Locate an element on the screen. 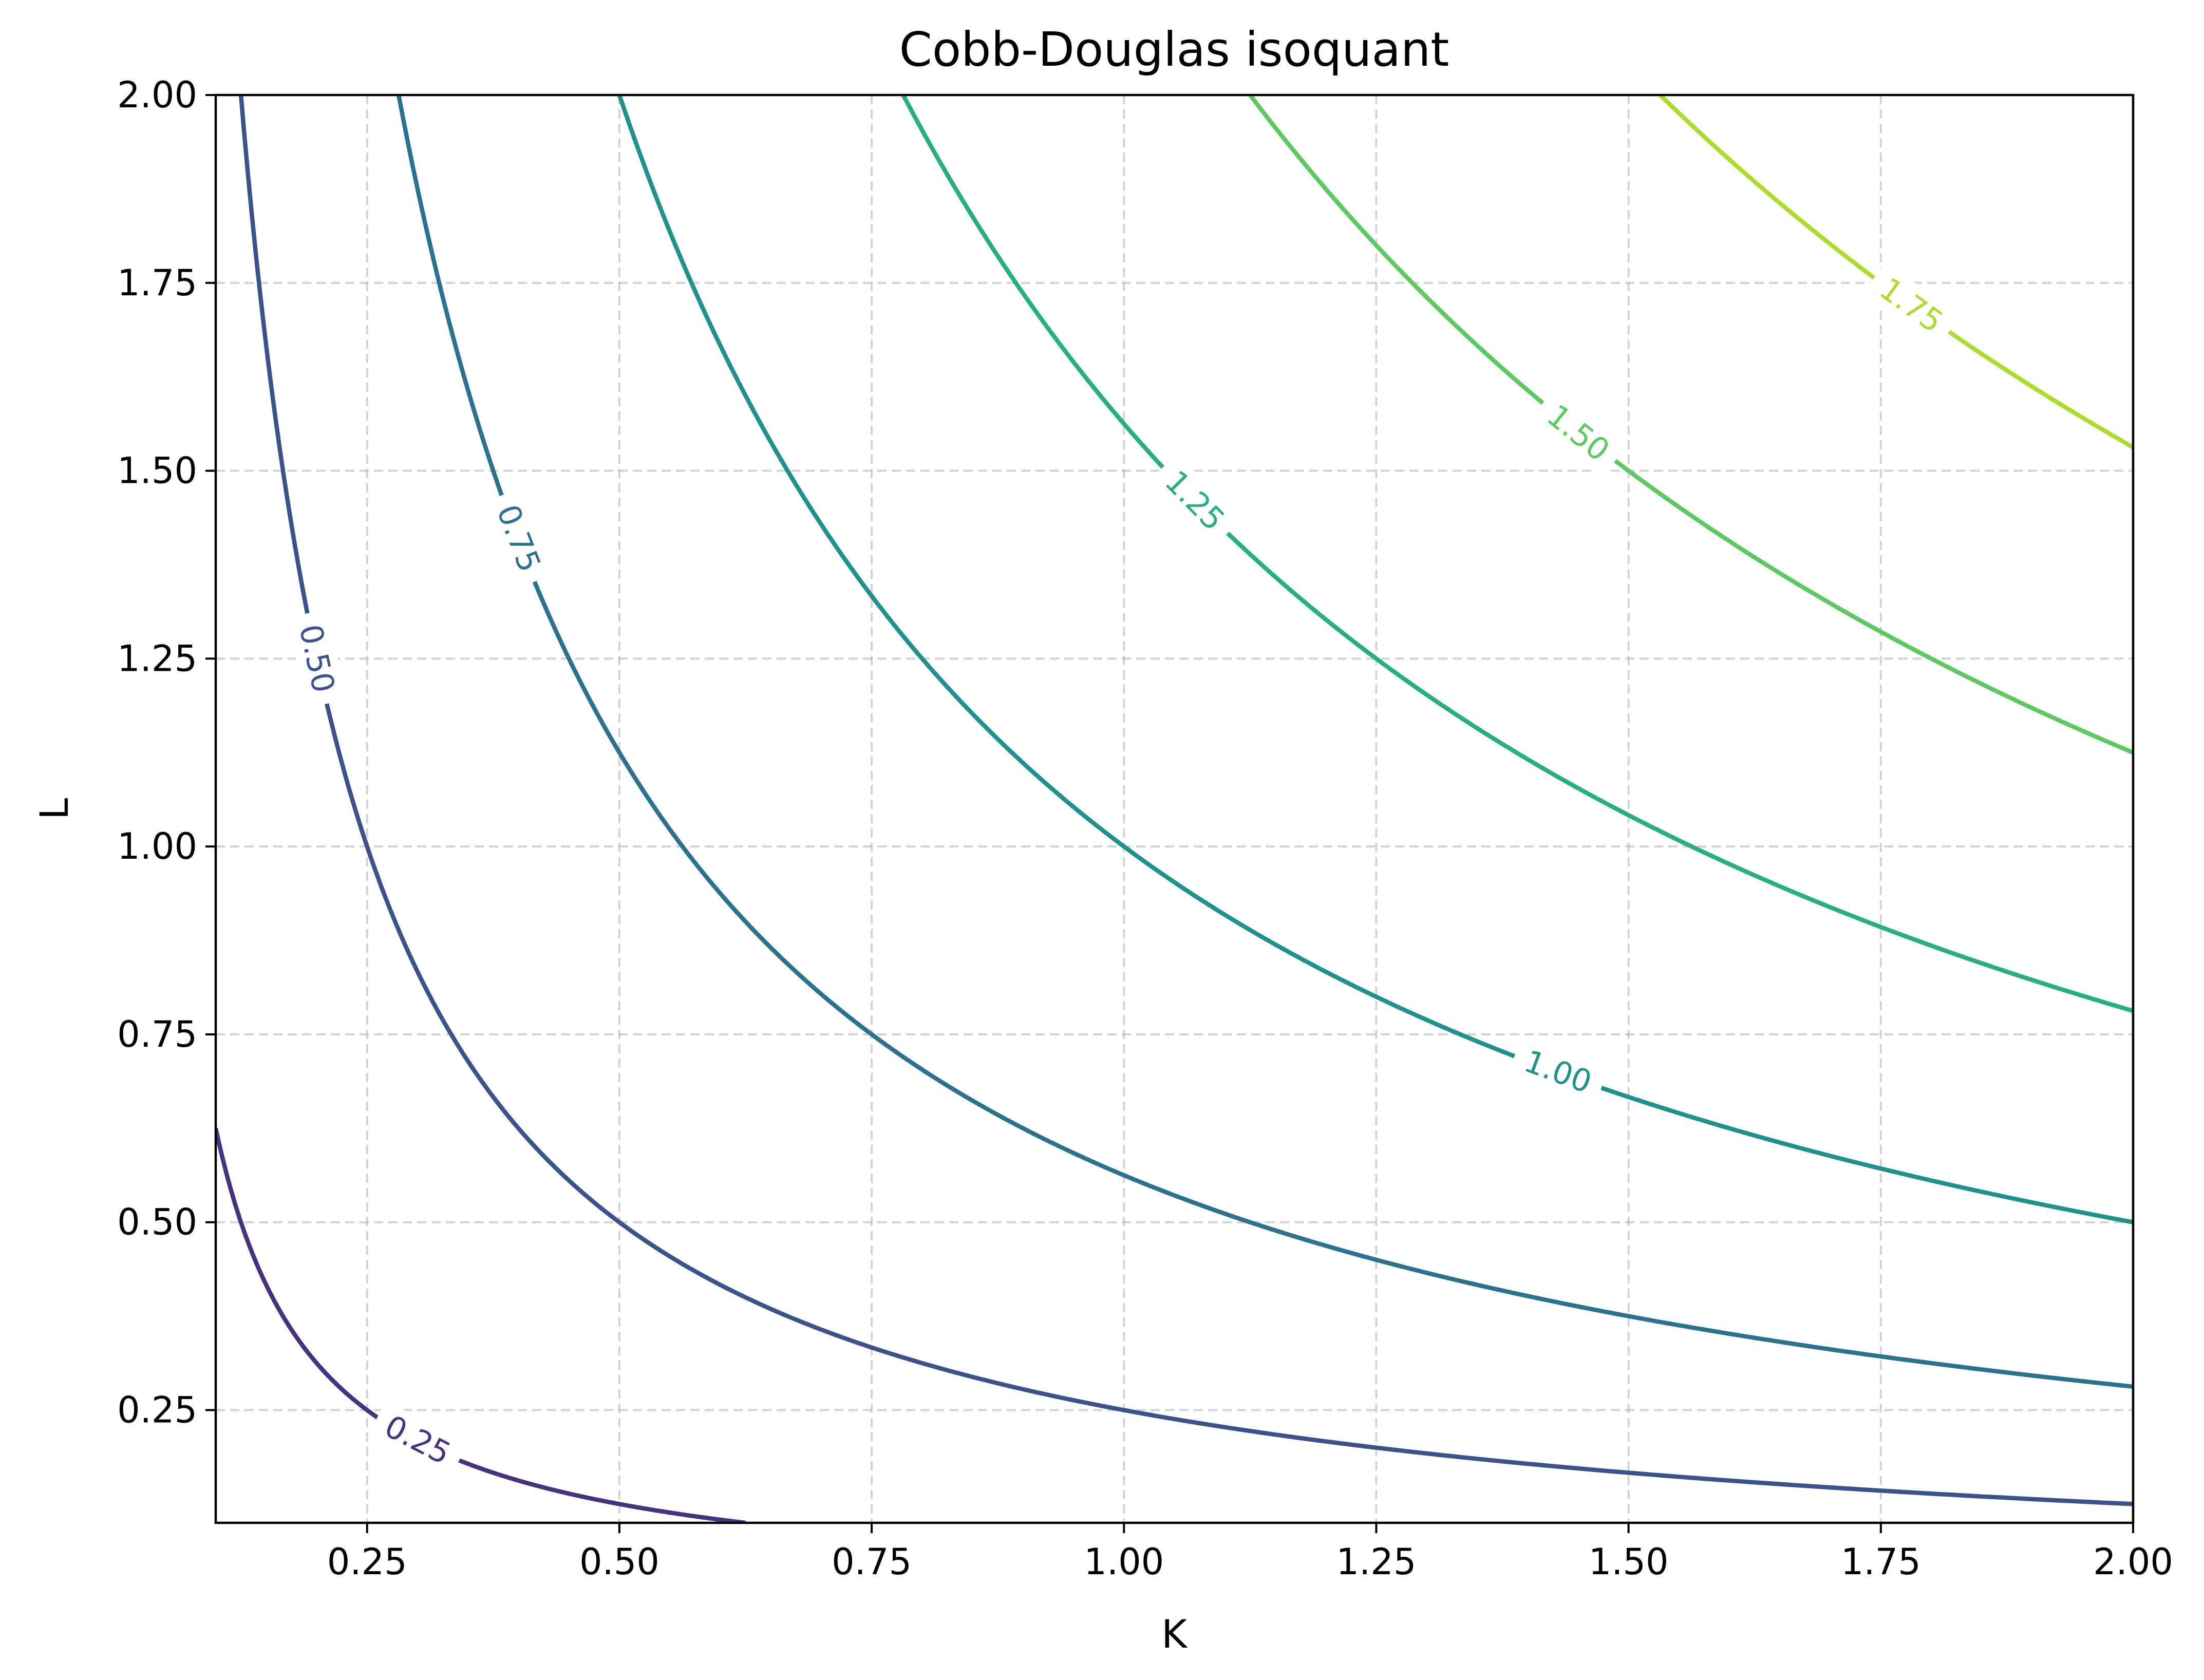 The image size is (2204, 1680). y-tick-label: 0.25 is located at coordinates (157, 1410).